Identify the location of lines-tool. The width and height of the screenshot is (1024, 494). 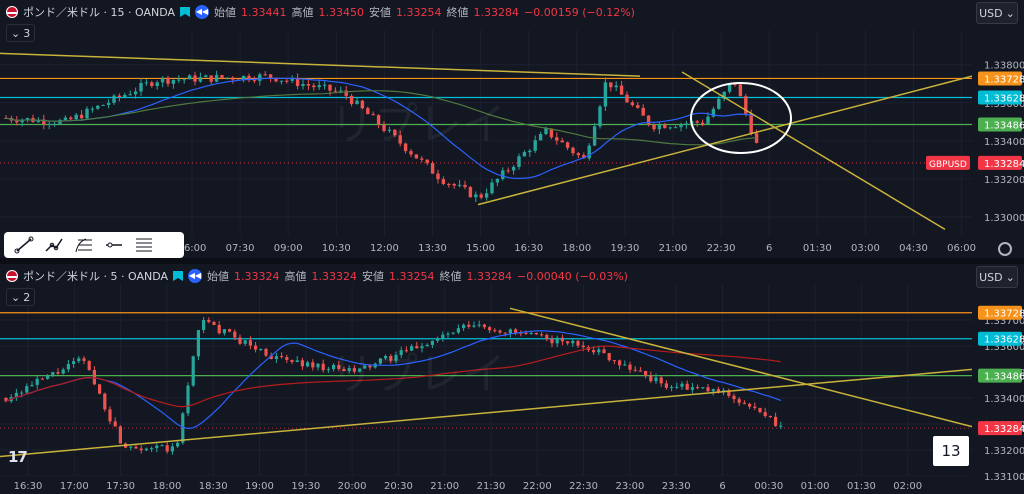
(144, 245).